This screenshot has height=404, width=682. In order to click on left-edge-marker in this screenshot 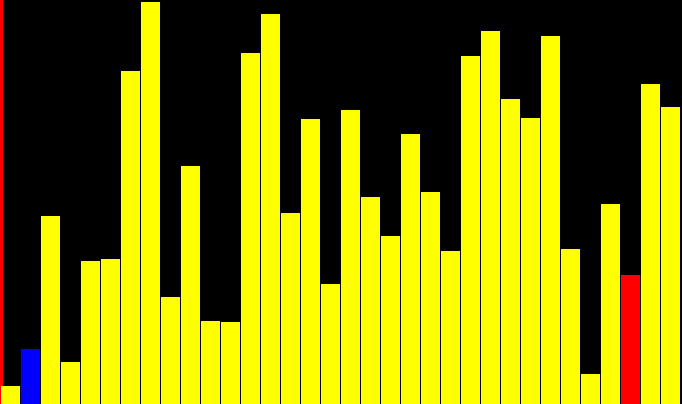, I will do `click(1, 202)`.